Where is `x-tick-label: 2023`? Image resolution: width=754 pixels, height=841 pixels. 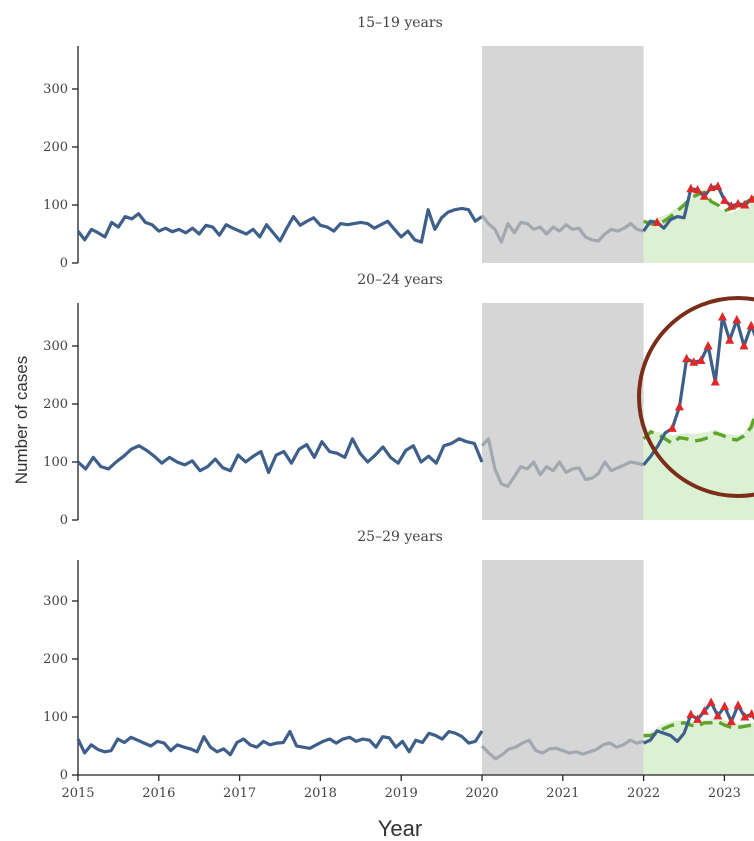
x-tick-label: 2023 is located at coordinates (724, 793).